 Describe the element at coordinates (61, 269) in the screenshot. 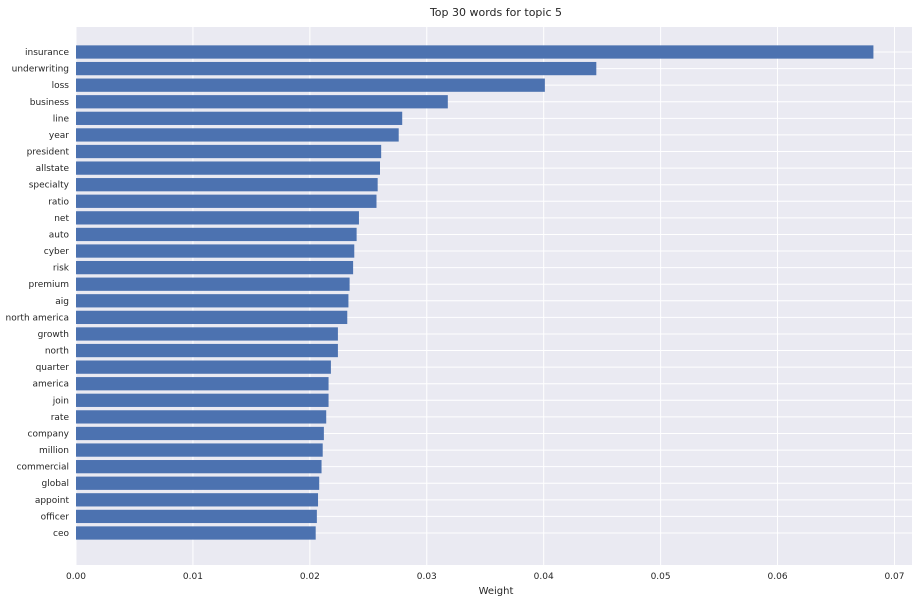

I see `y-tick-label: risk` at that location.